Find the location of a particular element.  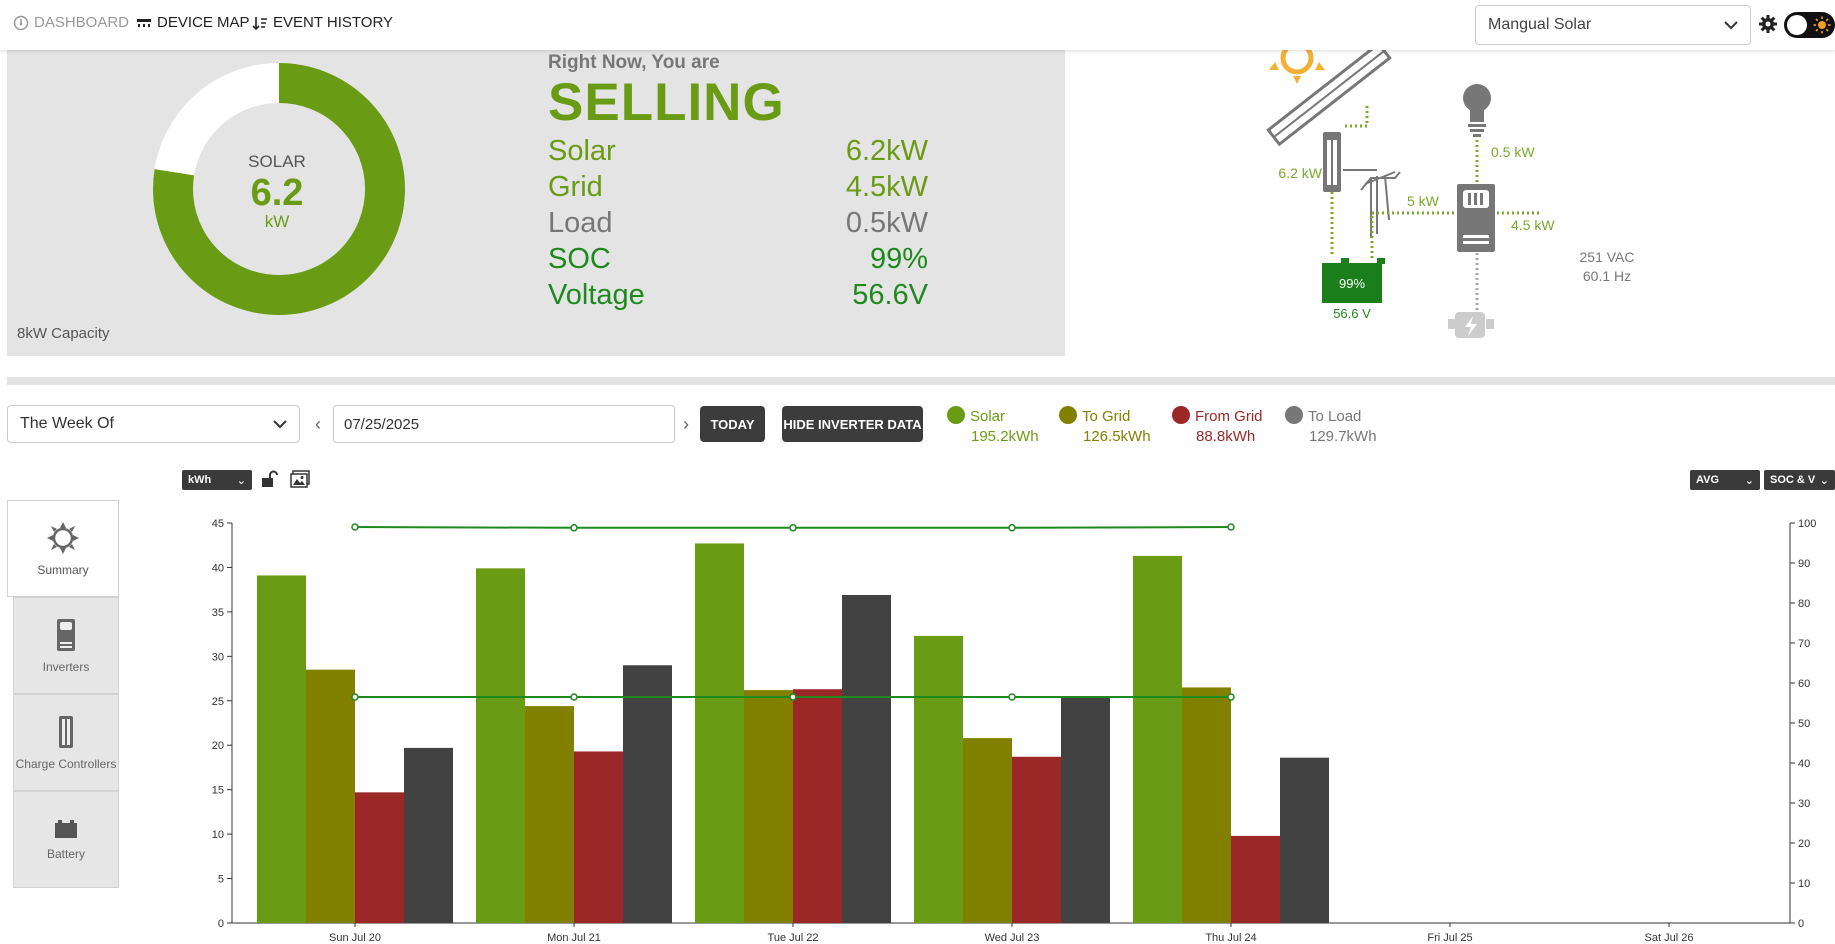

inverter-icon is located at coordinates (66, 634).